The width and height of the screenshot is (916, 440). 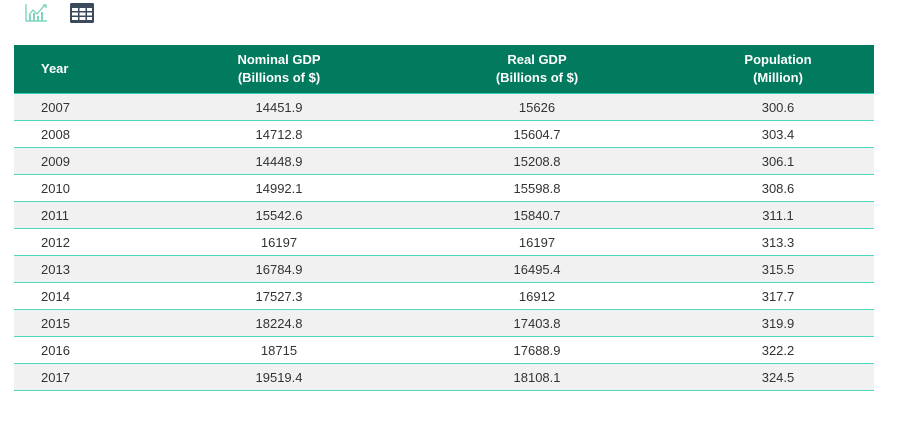 I want to click on cell-real-gdp: 17403.8, so click(x=537, y=323).